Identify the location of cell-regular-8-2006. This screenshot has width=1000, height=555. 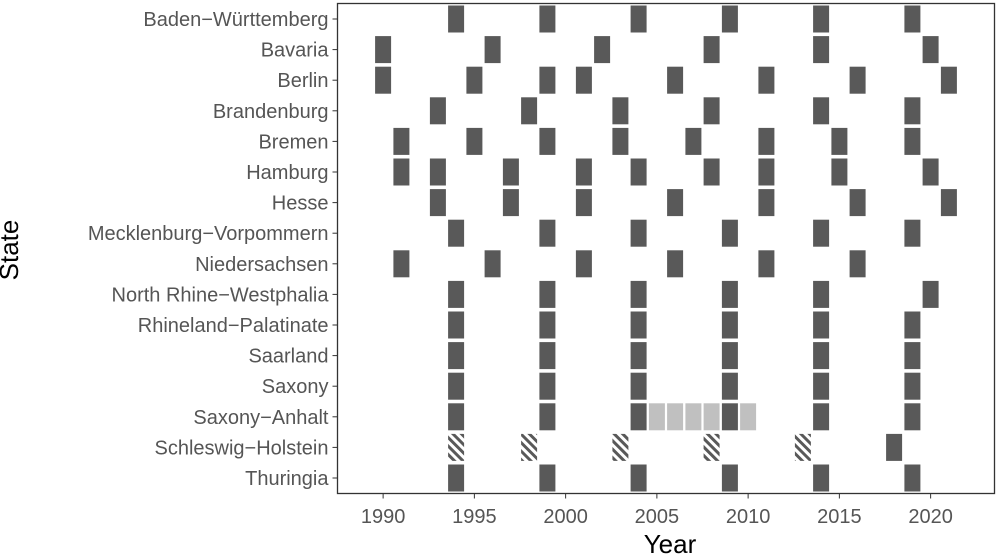
(675, 264).